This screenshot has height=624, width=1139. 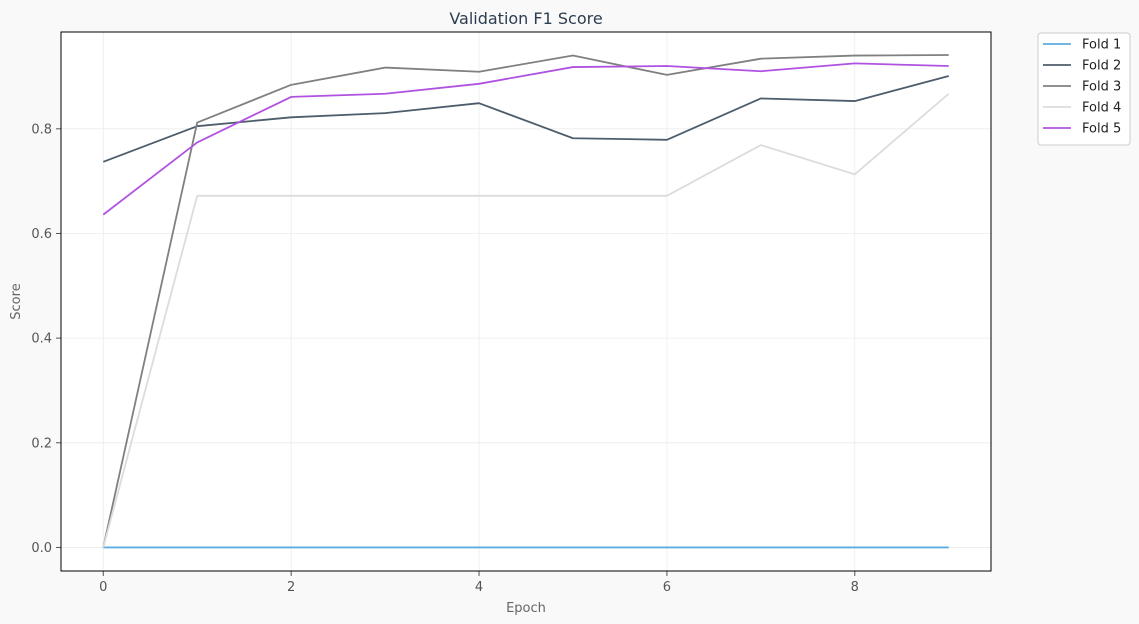 What do you see at coordinates (1101, 87) in the screenshot?
I see `legend-label: Fold 3` at bounding box center [1101, 87].